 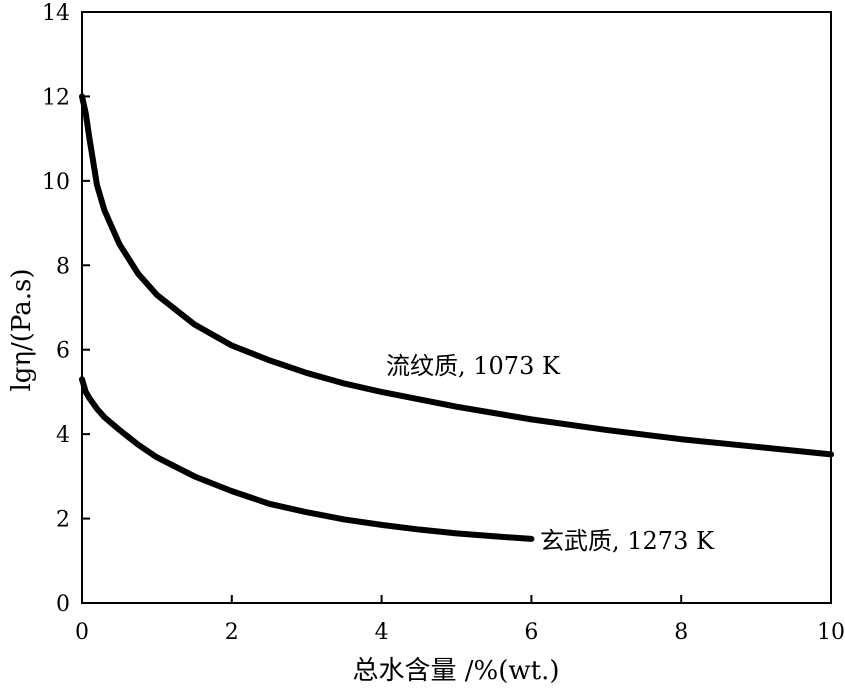 What do you see at coordinates (627, 541) in the screenshot?
I see `series-annotation-1: 玄武质, 1273 K` at bounding box center [627, 541].